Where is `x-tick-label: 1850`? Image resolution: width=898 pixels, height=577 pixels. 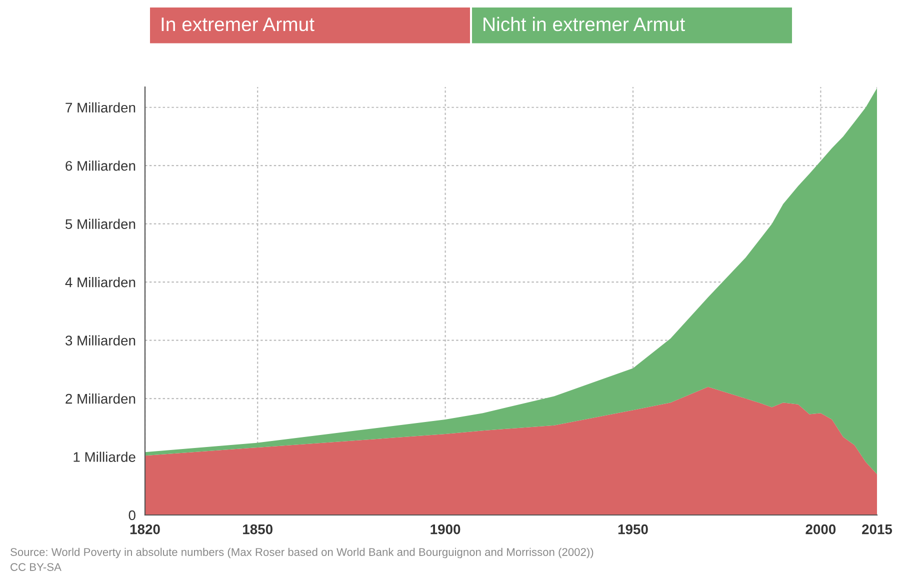 x-tick-label: 1850 is located at coordinates (257, 529).